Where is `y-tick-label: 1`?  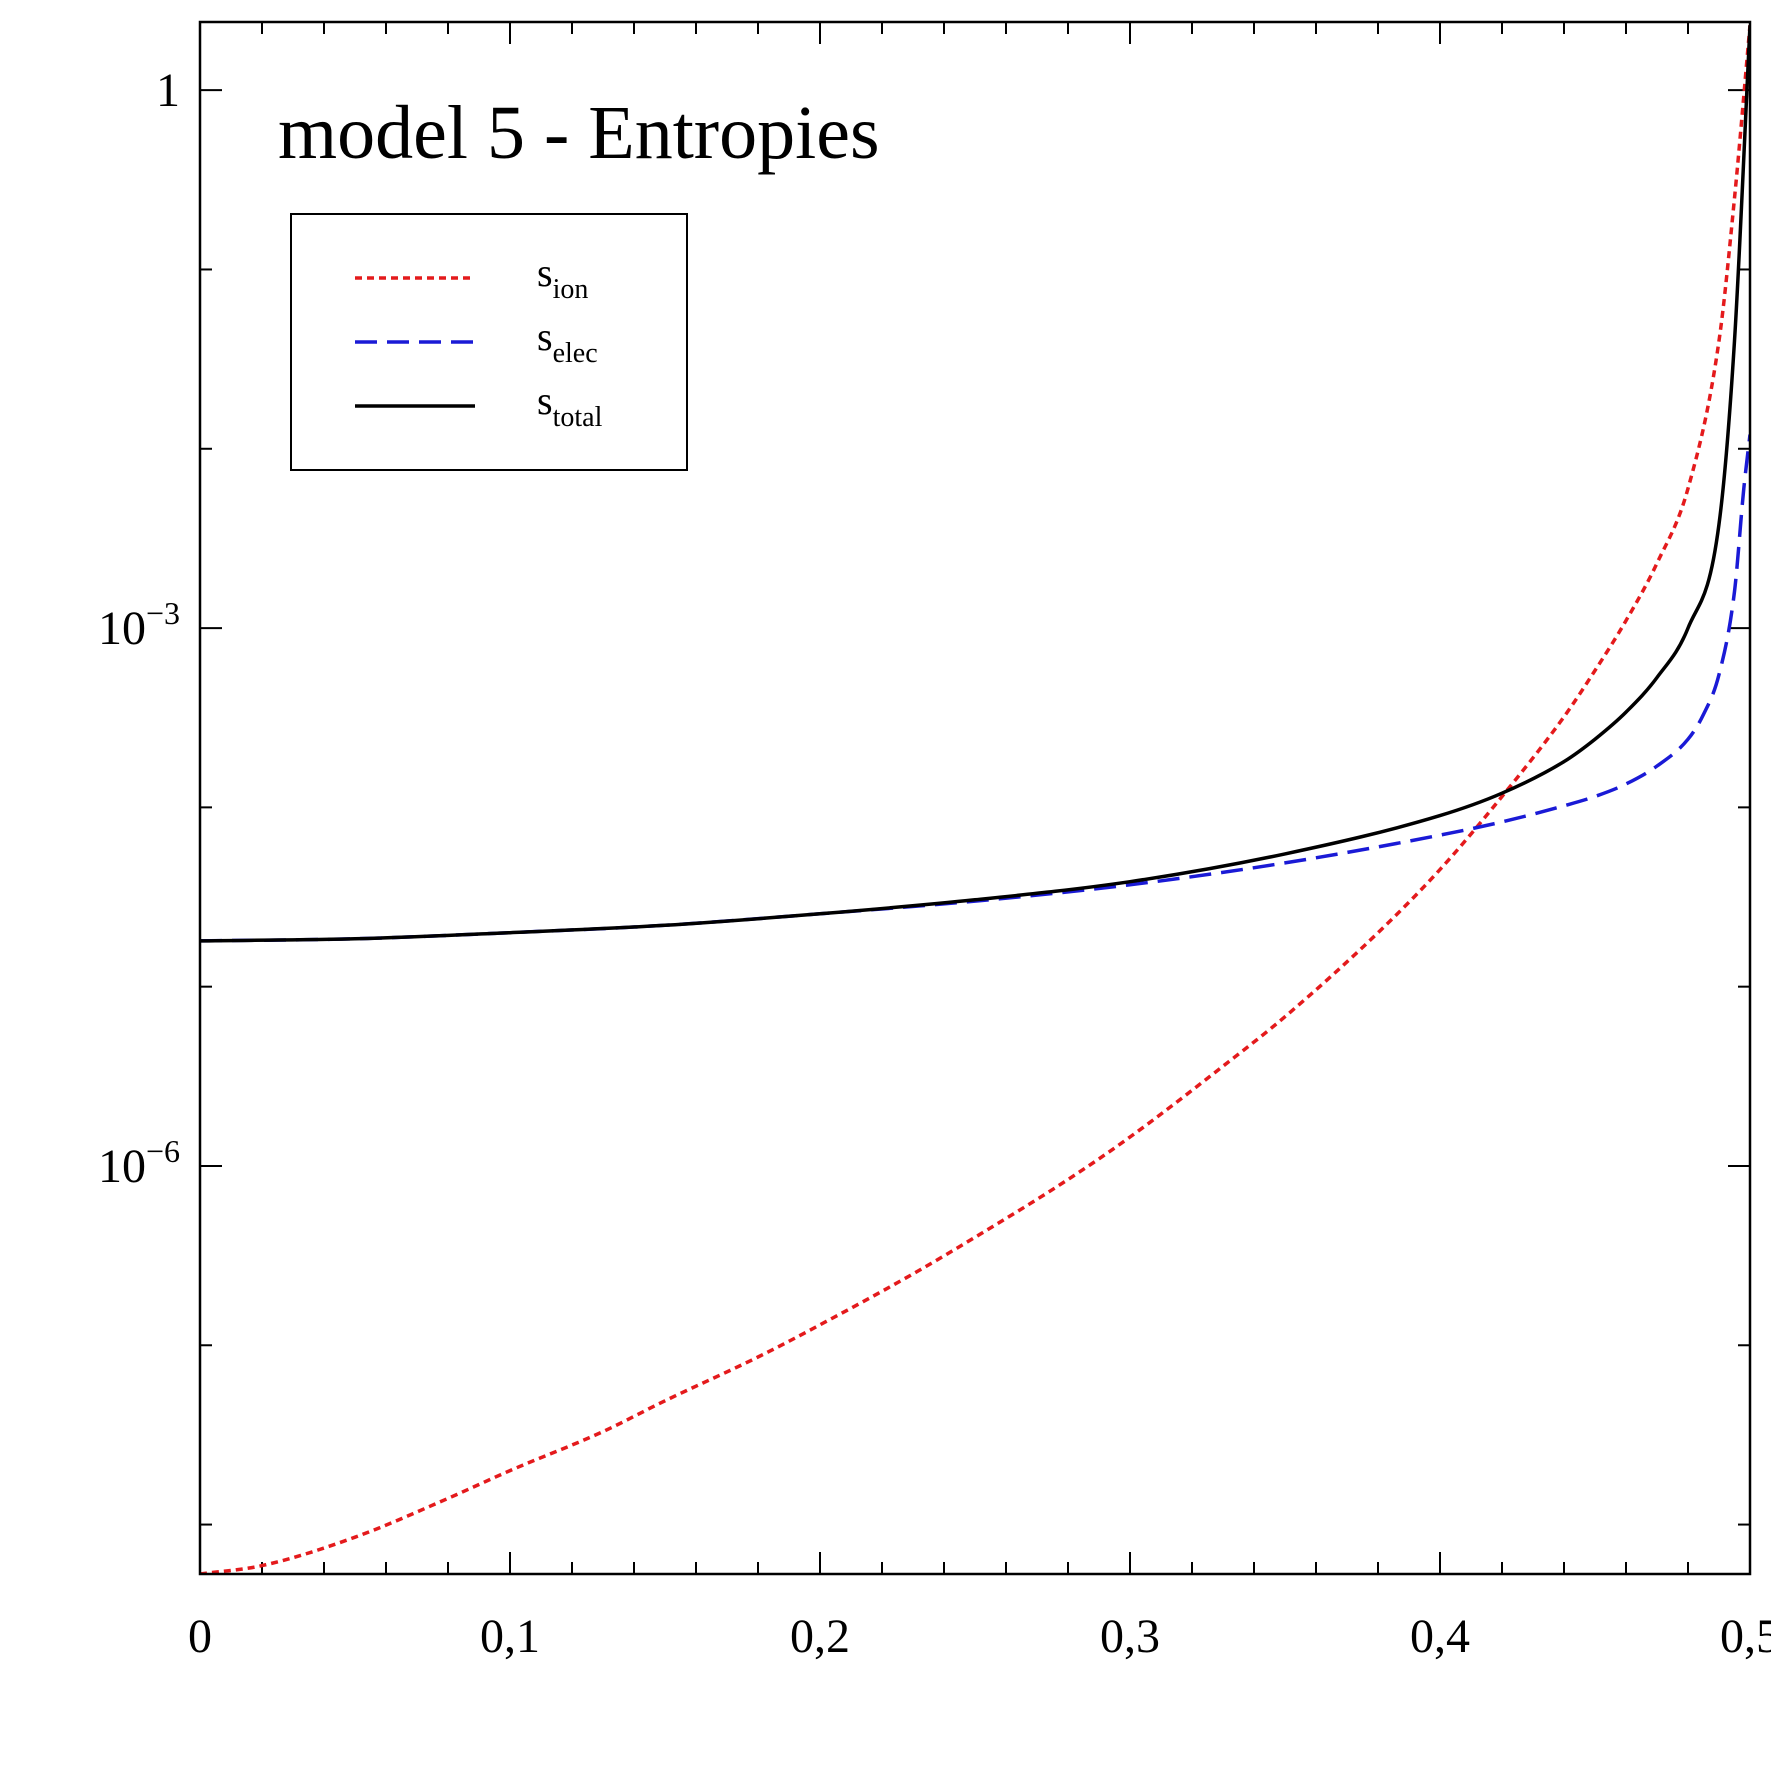
y-tick-label: 1 is located at coordinates (168, 90).